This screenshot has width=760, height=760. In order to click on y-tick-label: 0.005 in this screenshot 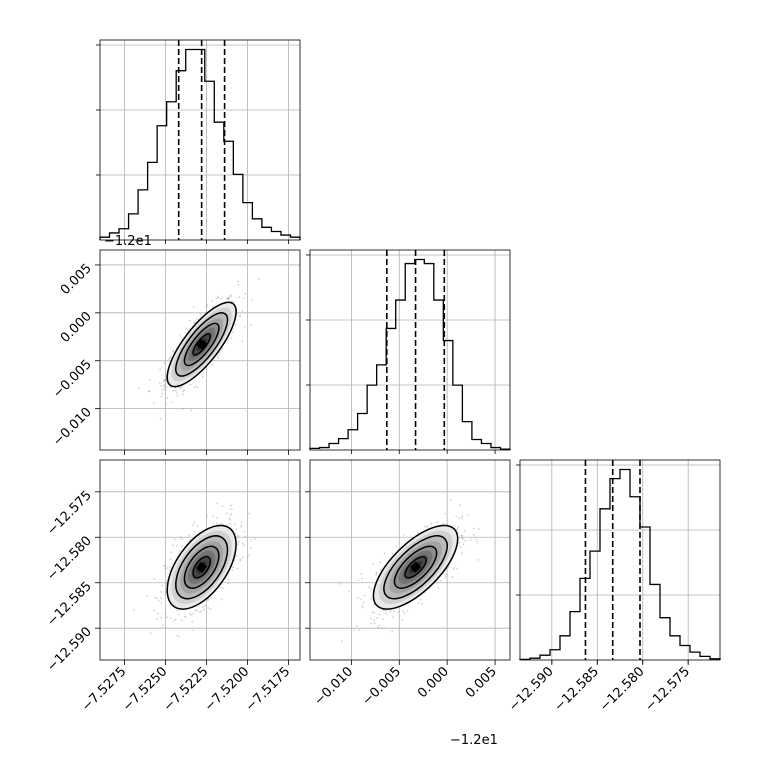, I will do `click(76, 279)`.